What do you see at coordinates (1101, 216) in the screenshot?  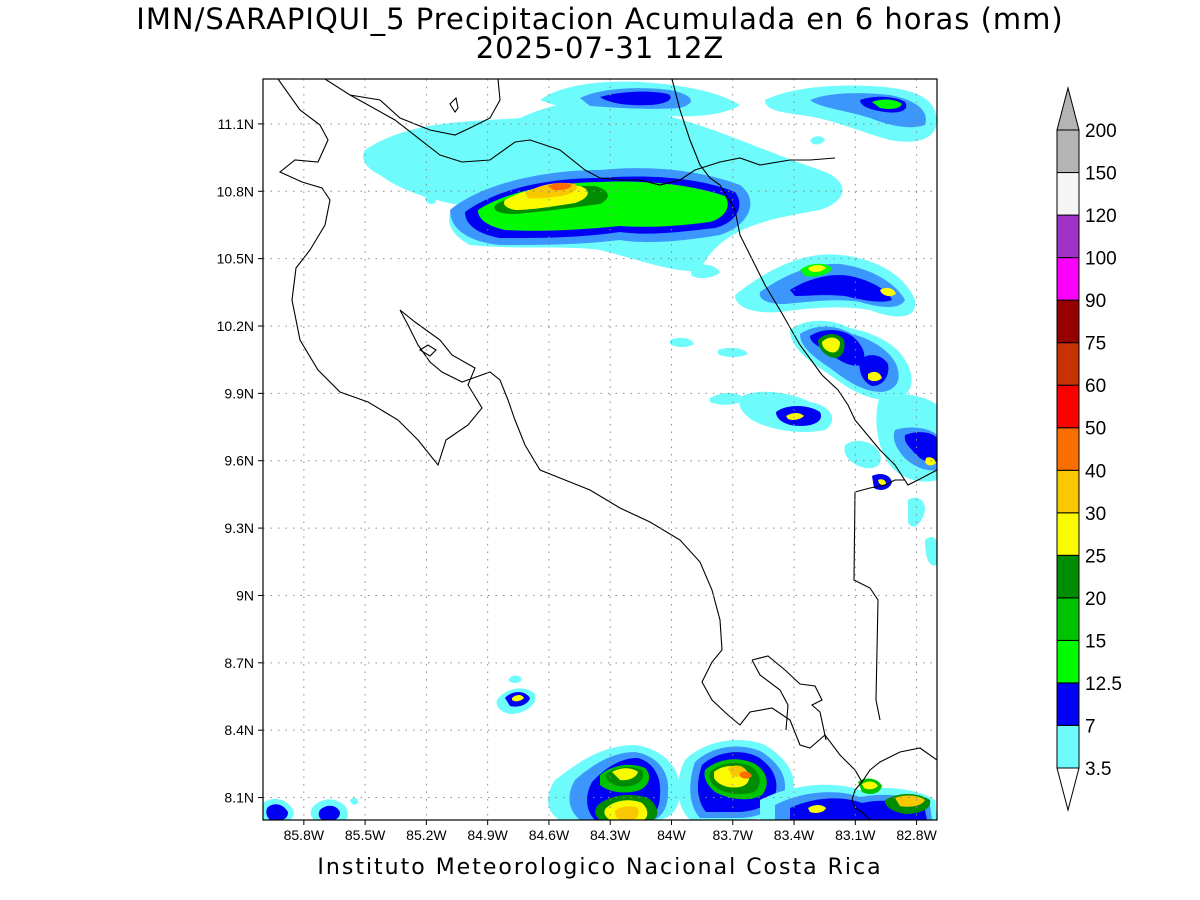 I see `colorbar-level-label: 120` at bounding box center [1101, 216].